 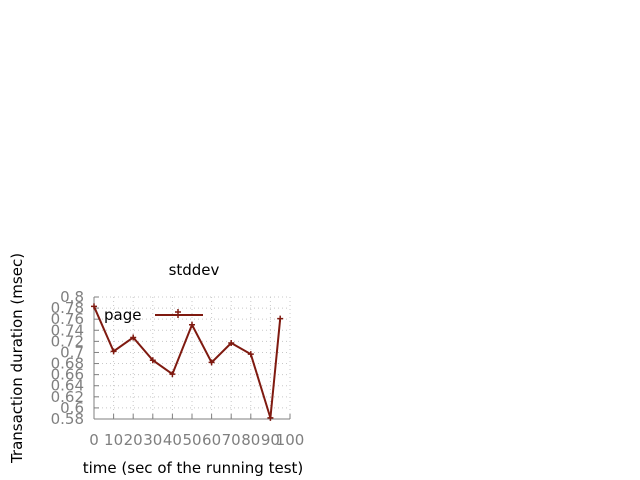 I want to click on x-tick-label: 40, so click(x=172, y=440).